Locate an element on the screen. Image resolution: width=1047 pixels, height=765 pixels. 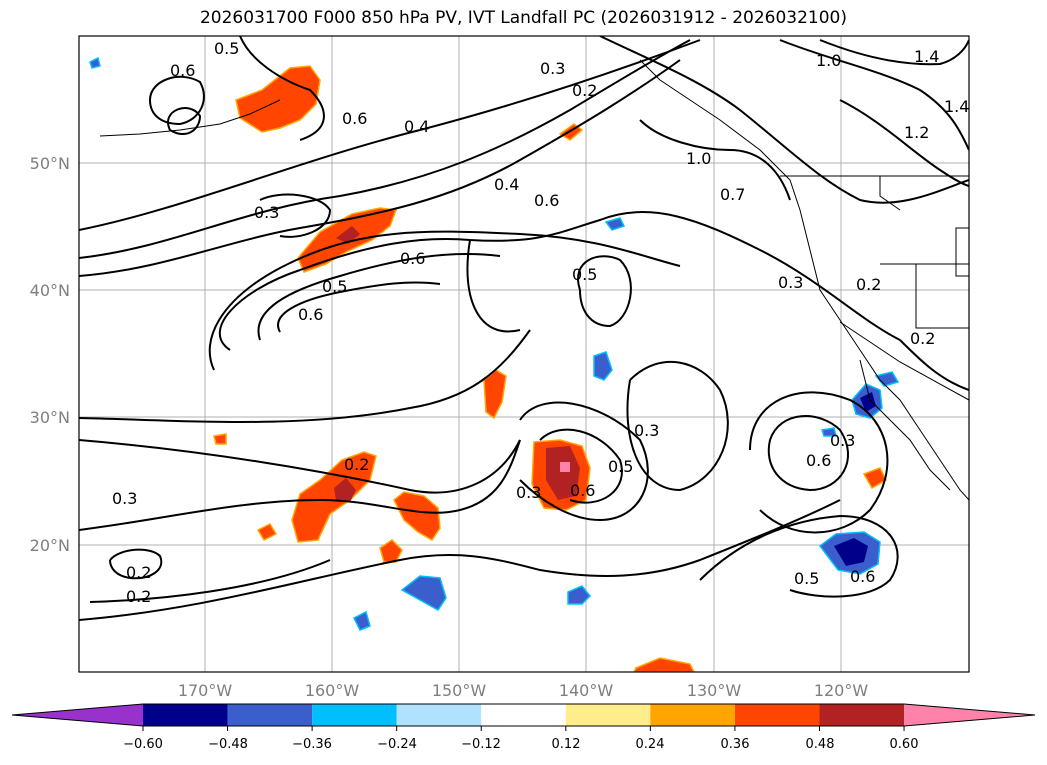
lat-label: 20°N is located at coordinates (50, 545).